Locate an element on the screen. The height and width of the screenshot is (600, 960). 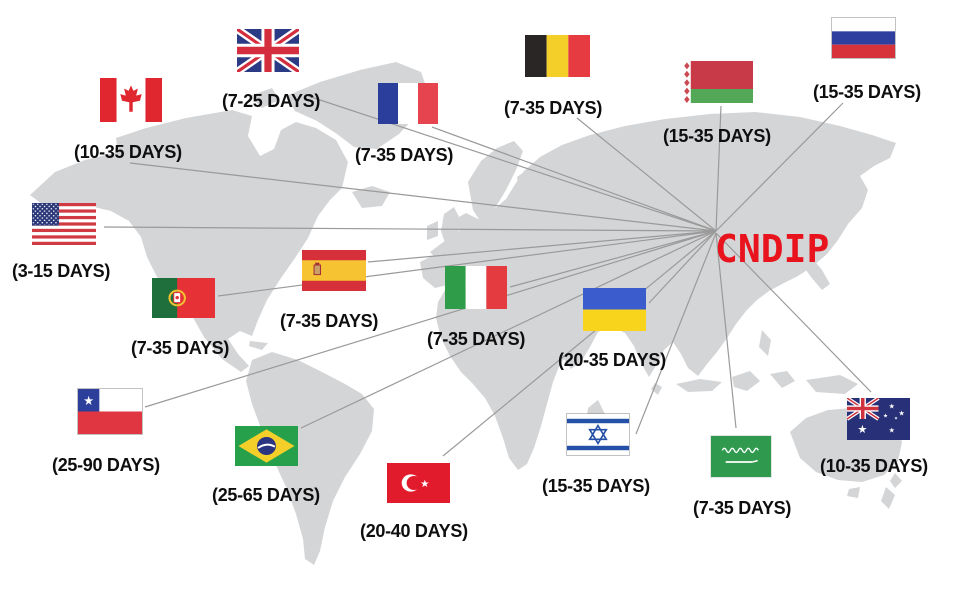
canada-flag-icon is located at coordinates (131, 100).